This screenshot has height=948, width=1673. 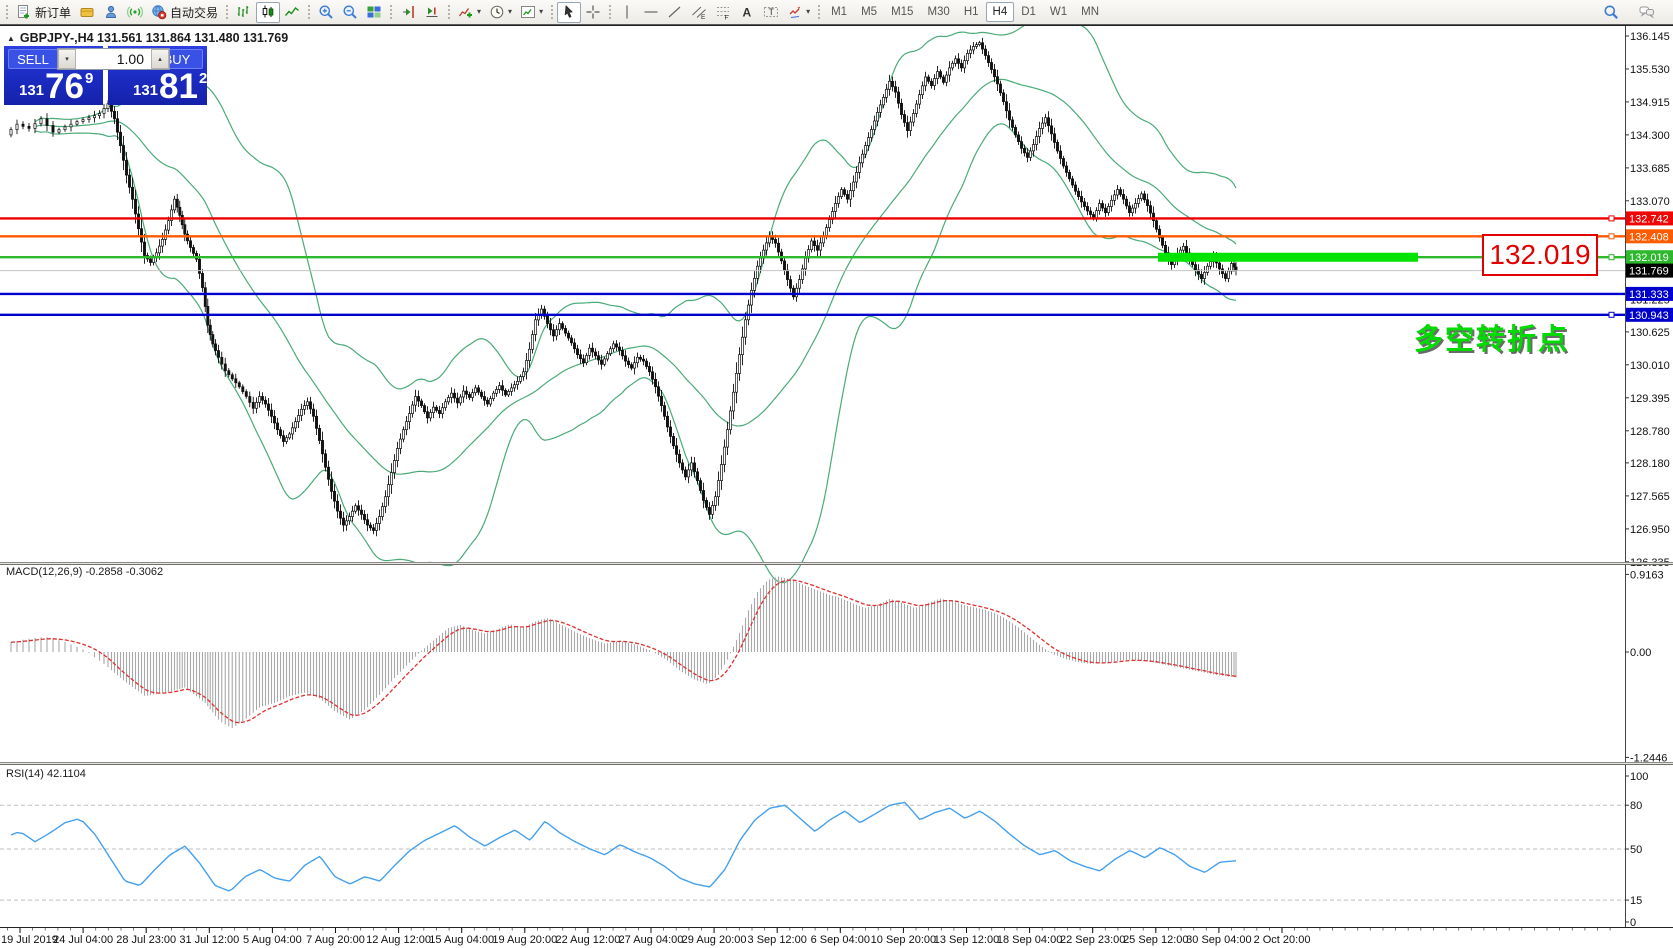 What do you see at coordinates (46, 774) in the screenshot?
I see `rsi-label: RSI(14) 42.1104` at bounding box center [46, 774].